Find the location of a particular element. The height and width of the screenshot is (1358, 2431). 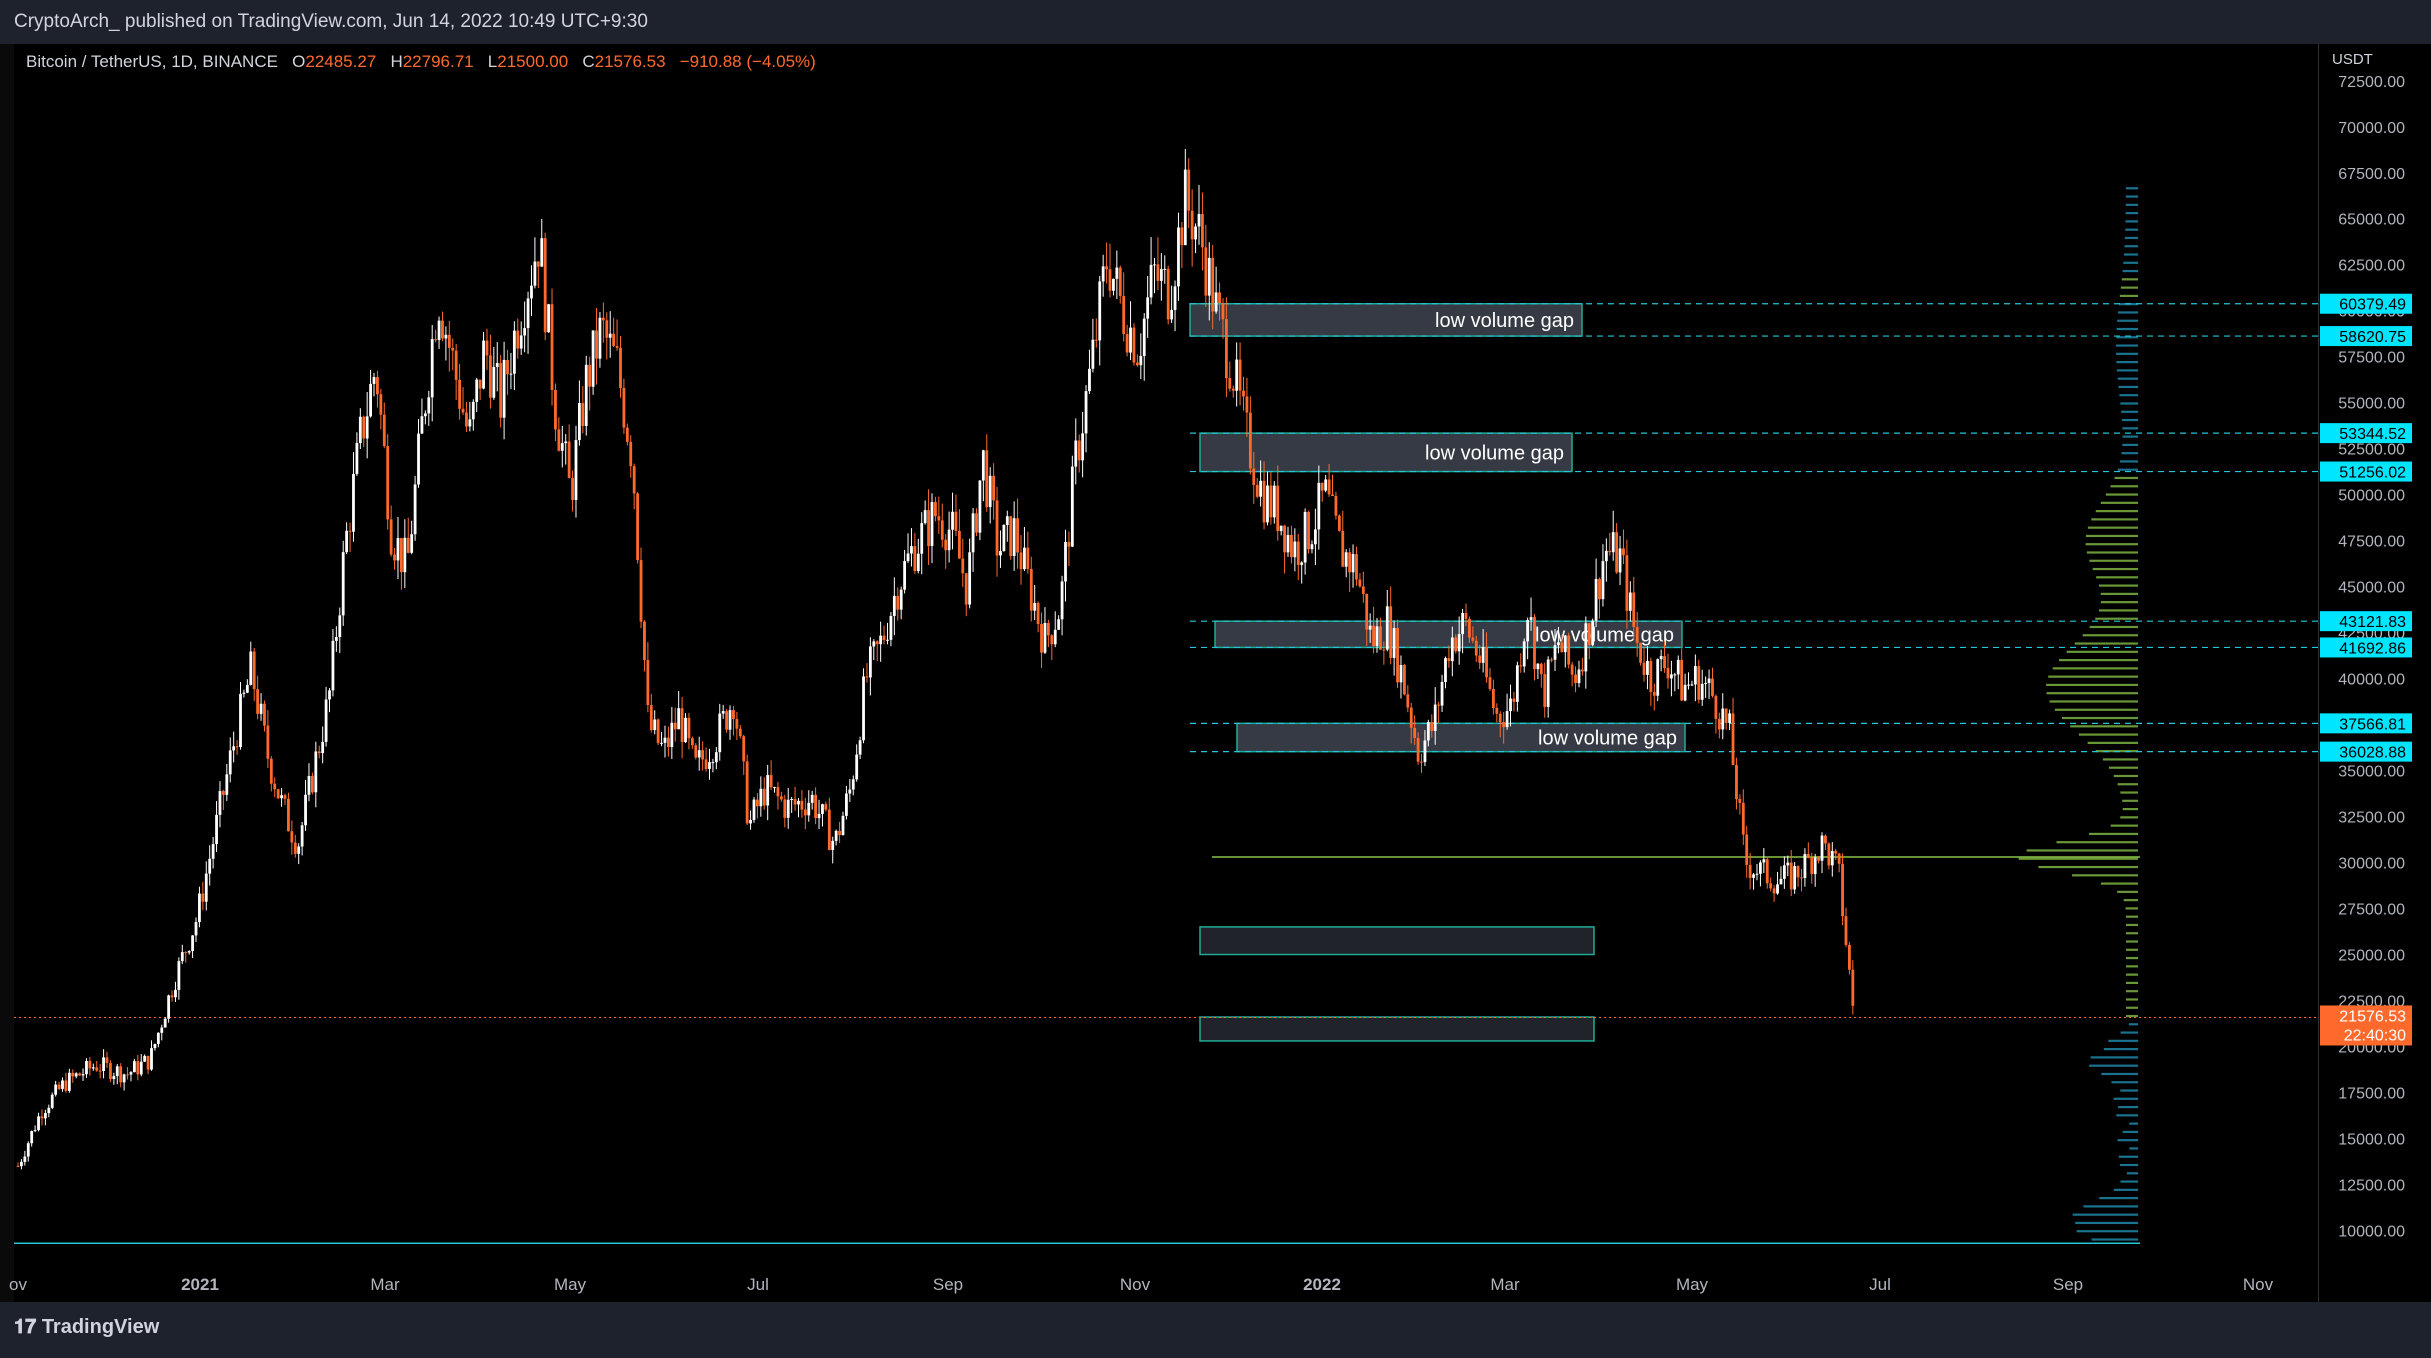

low-label: L is located at coordinates (492, 61).